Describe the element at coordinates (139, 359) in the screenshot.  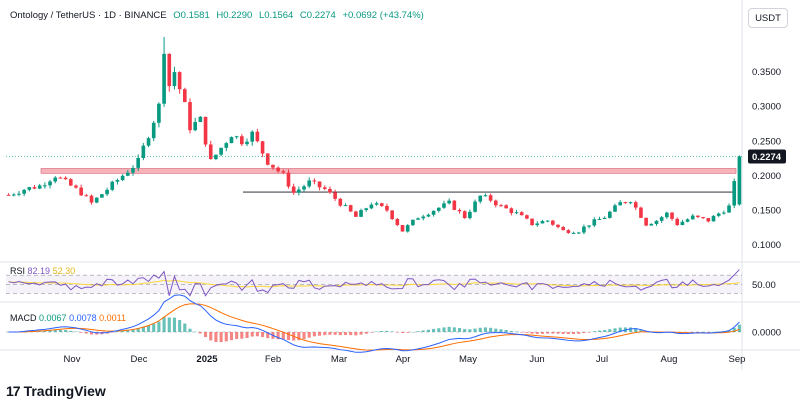
I see `time-tick-label: Dec` at that location.